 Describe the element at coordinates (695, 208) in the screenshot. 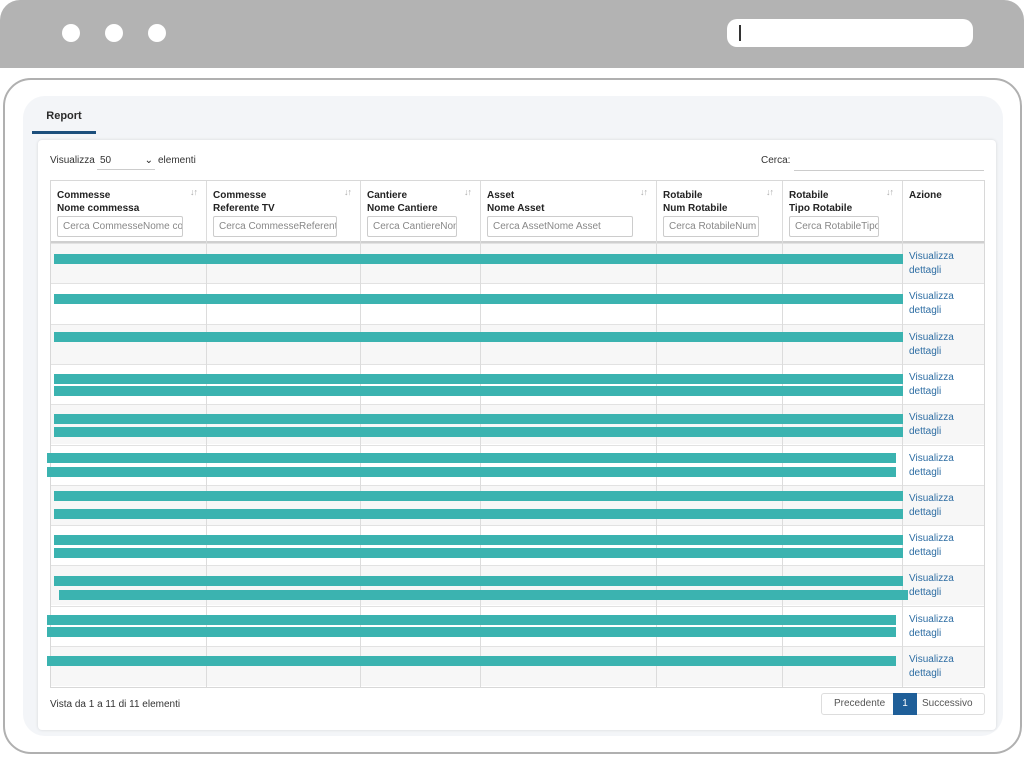

I see `column-header-line2: Num Rotabile` at that location.